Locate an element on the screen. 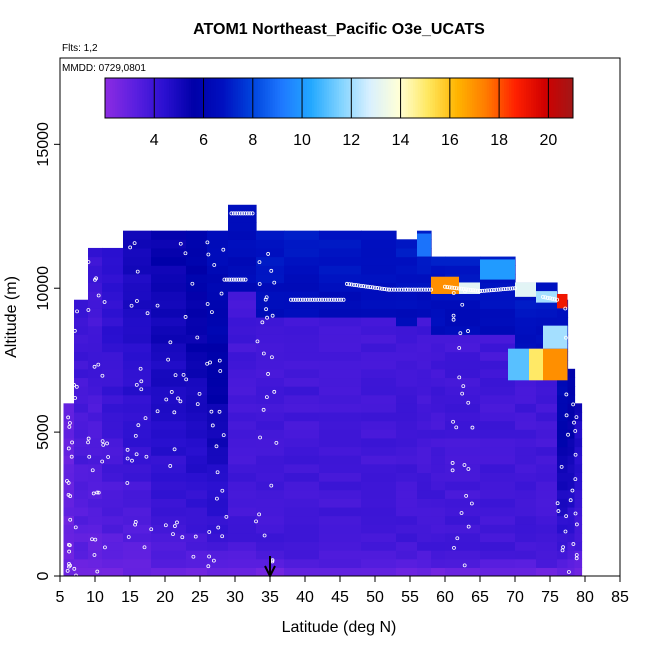 Image resolution: width=650 pixels, height=650 pixels. colorbar-tick-label: 10 is located at coordinates (302, 140).